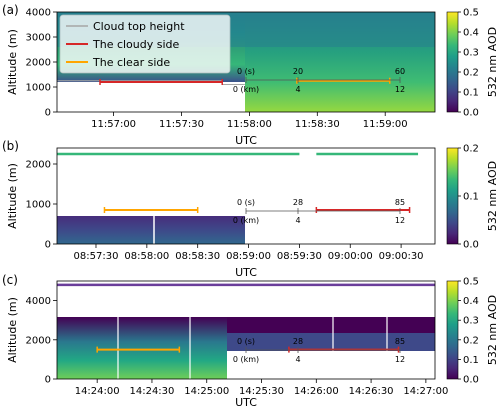  I want to click on x-tick-label: 11:59:00, so click(385, 124).